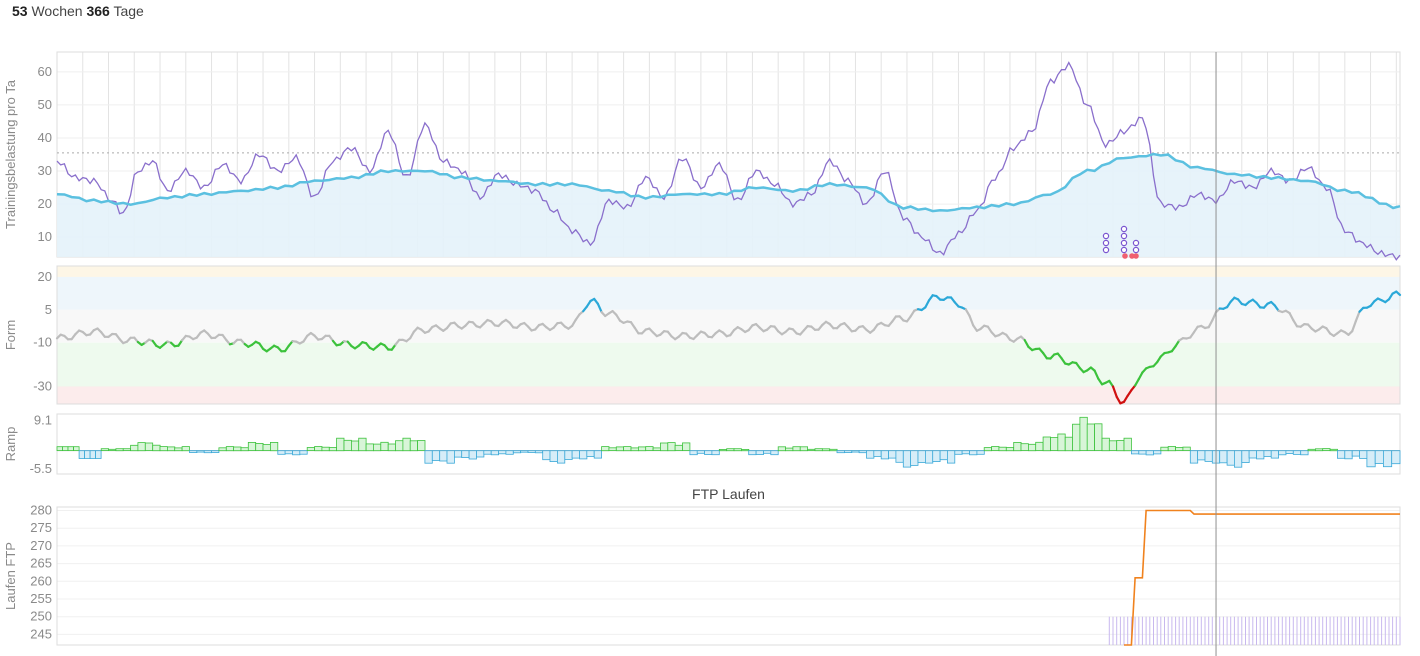 The height and width of the screenshot is (656, 1420). Describe the element at coordinates (728, 205) in the screenshot. I see `fitness-area` at that location.